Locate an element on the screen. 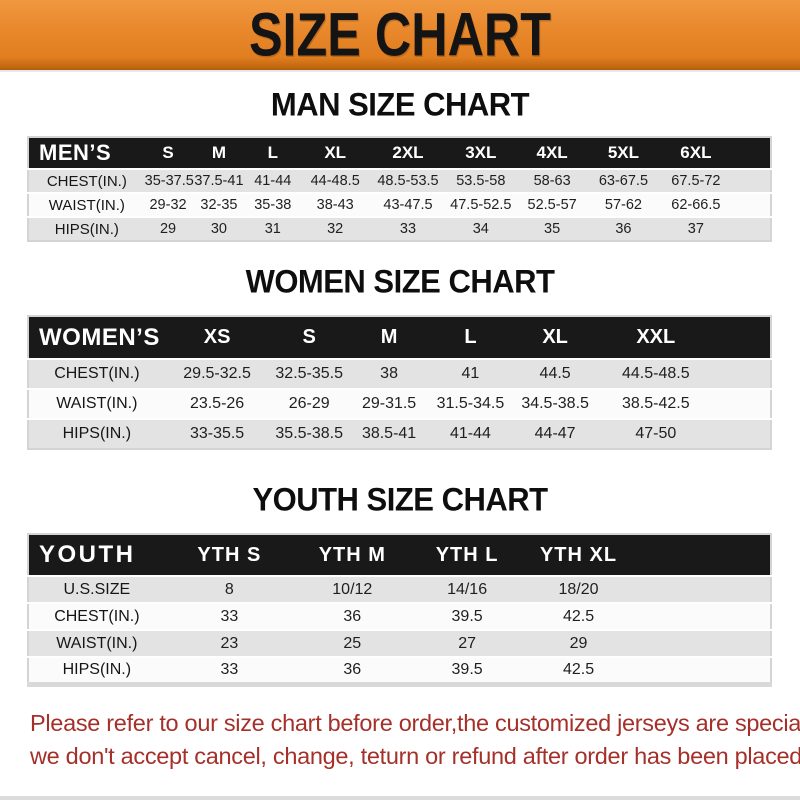  size-cell: 48.5-53.5 is located at coordinates (408, 180).